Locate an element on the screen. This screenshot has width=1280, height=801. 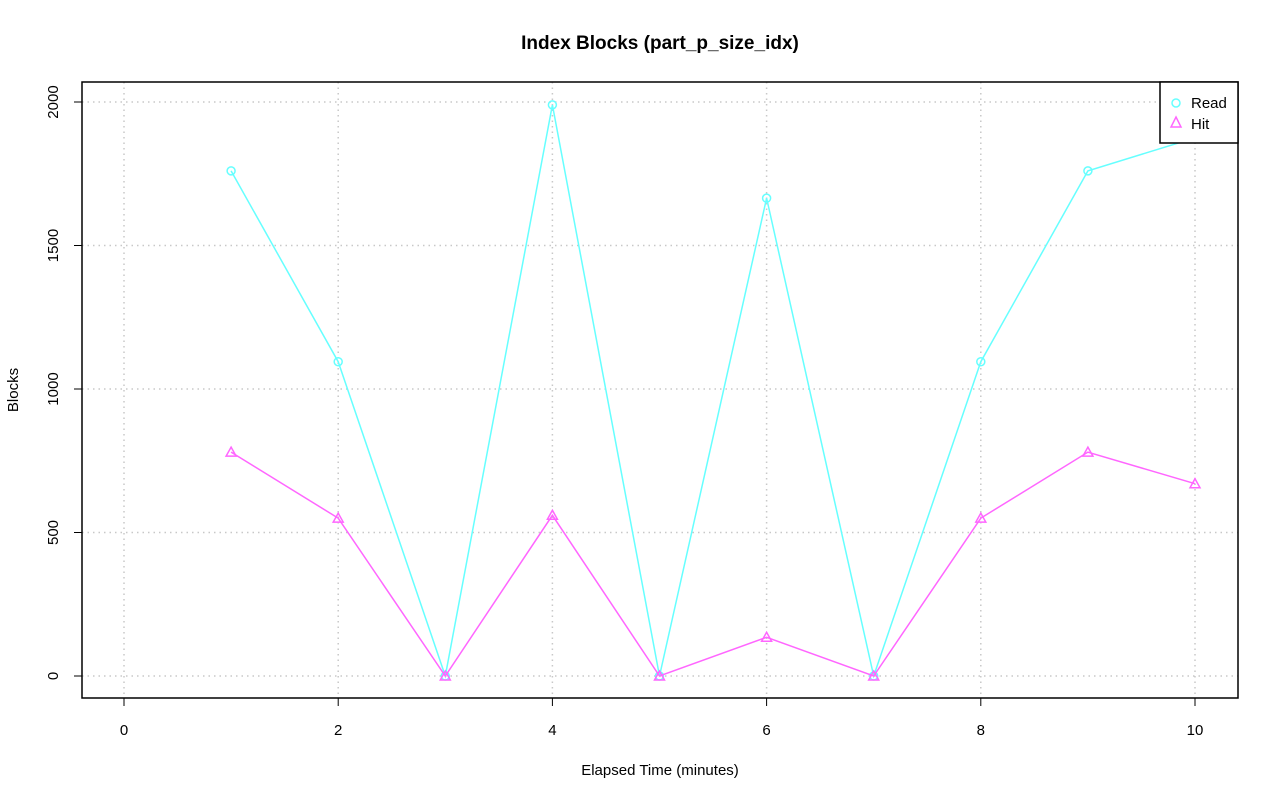
x-tick-label: 4 is located at coordinates (552, 730).